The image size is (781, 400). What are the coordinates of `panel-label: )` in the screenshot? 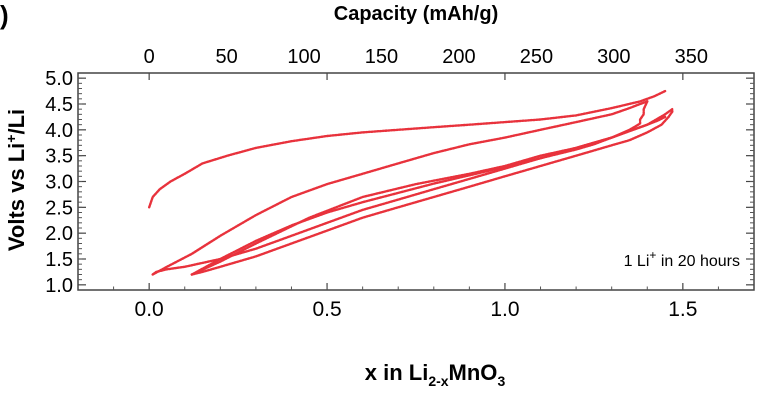 It's located at (4, 15).